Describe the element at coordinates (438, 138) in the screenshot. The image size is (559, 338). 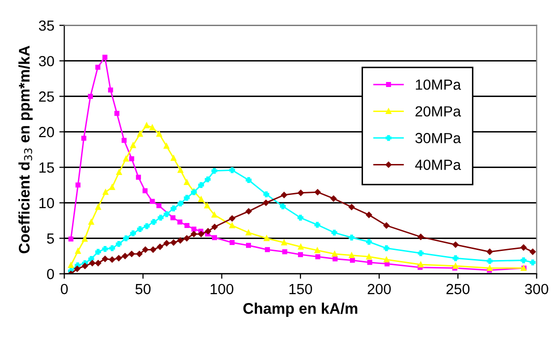
I see `legend-label: 30MPa` at that location.